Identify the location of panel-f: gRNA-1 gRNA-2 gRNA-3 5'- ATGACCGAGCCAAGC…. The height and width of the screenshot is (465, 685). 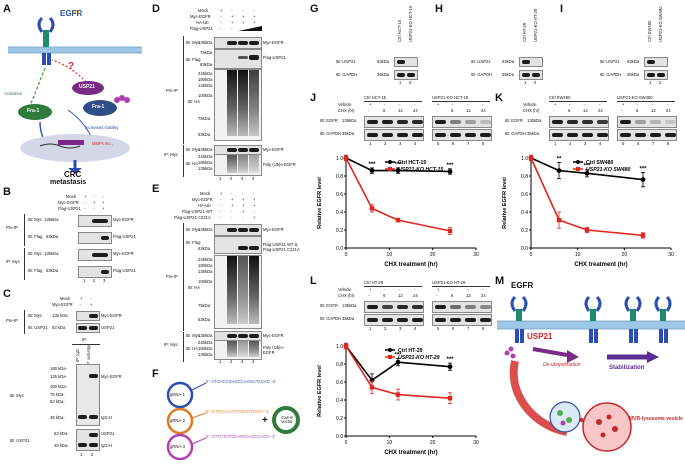
(230, 414).